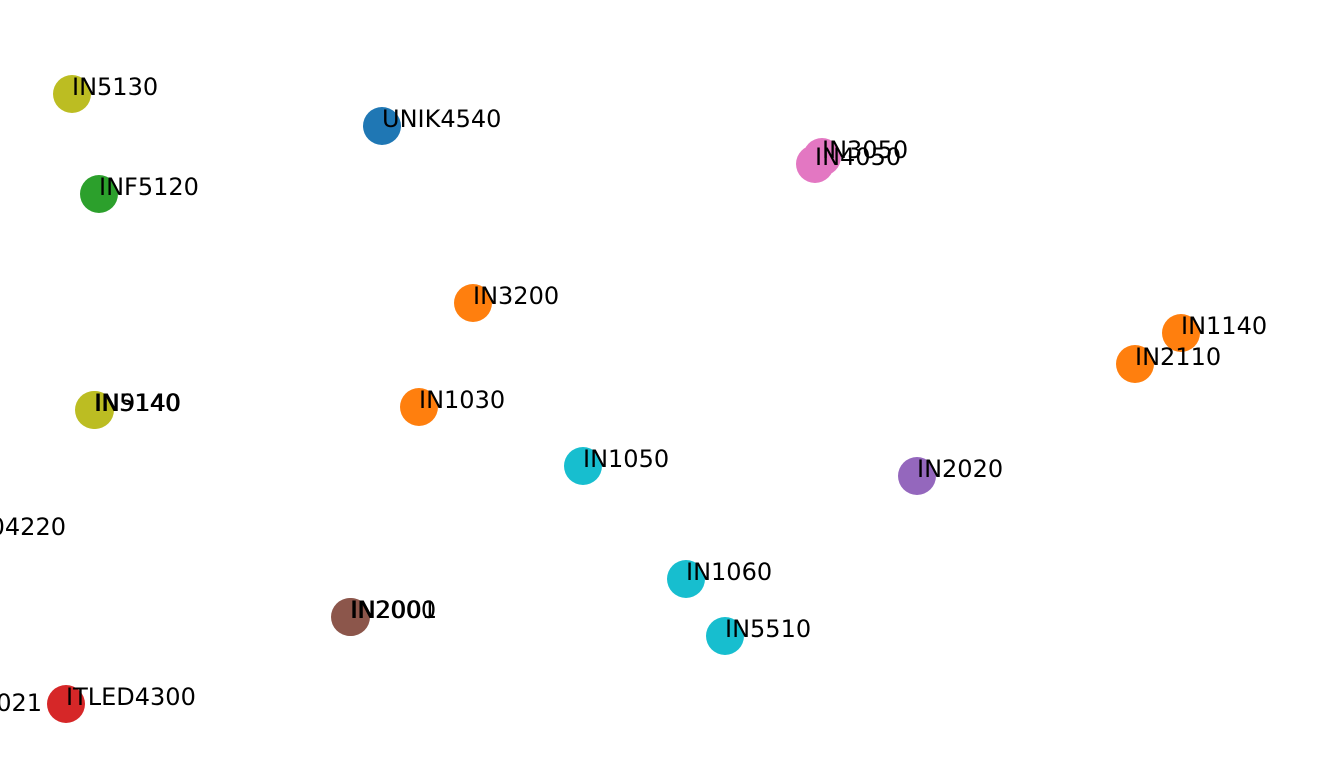  I want to click on point-label: IN5130, so click(115, 87).